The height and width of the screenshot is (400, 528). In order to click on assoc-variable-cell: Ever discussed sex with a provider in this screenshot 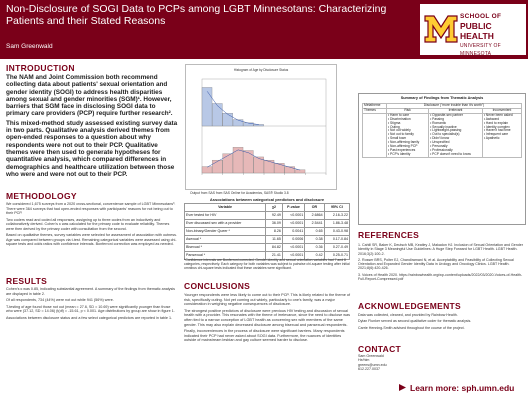, I will do `click(225, 223)`.